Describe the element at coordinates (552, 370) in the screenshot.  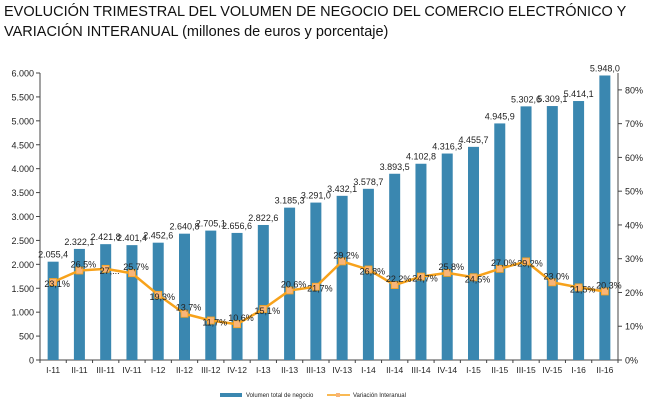
I see `x-tick-label: IV-15` at that location.